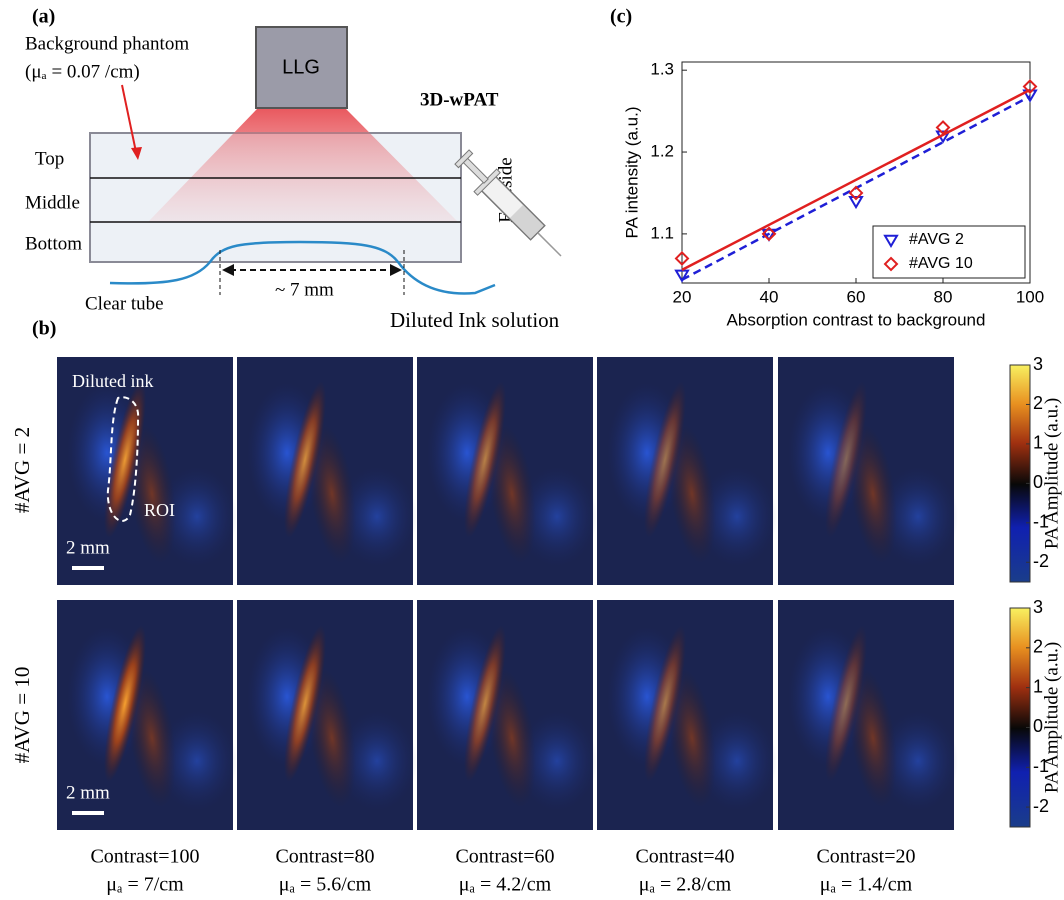 The width and height of the screenshot is (1064, 900). I want to click on row-label: #AVG = 2, so click(22, 470).